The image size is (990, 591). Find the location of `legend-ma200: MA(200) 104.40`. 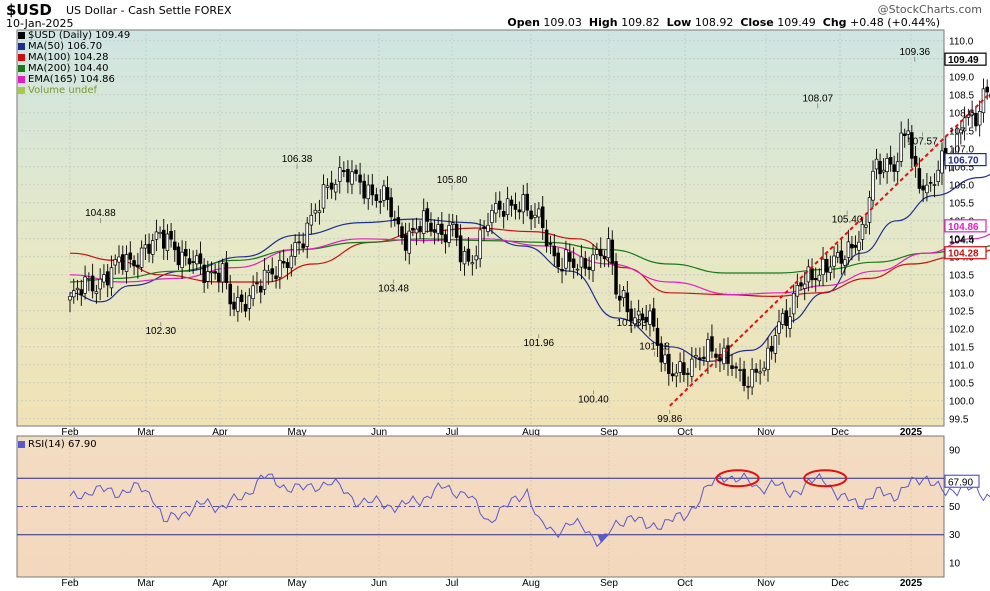

legend-ma200: MA(200) 104.40 is located at coordinates (63, 68).